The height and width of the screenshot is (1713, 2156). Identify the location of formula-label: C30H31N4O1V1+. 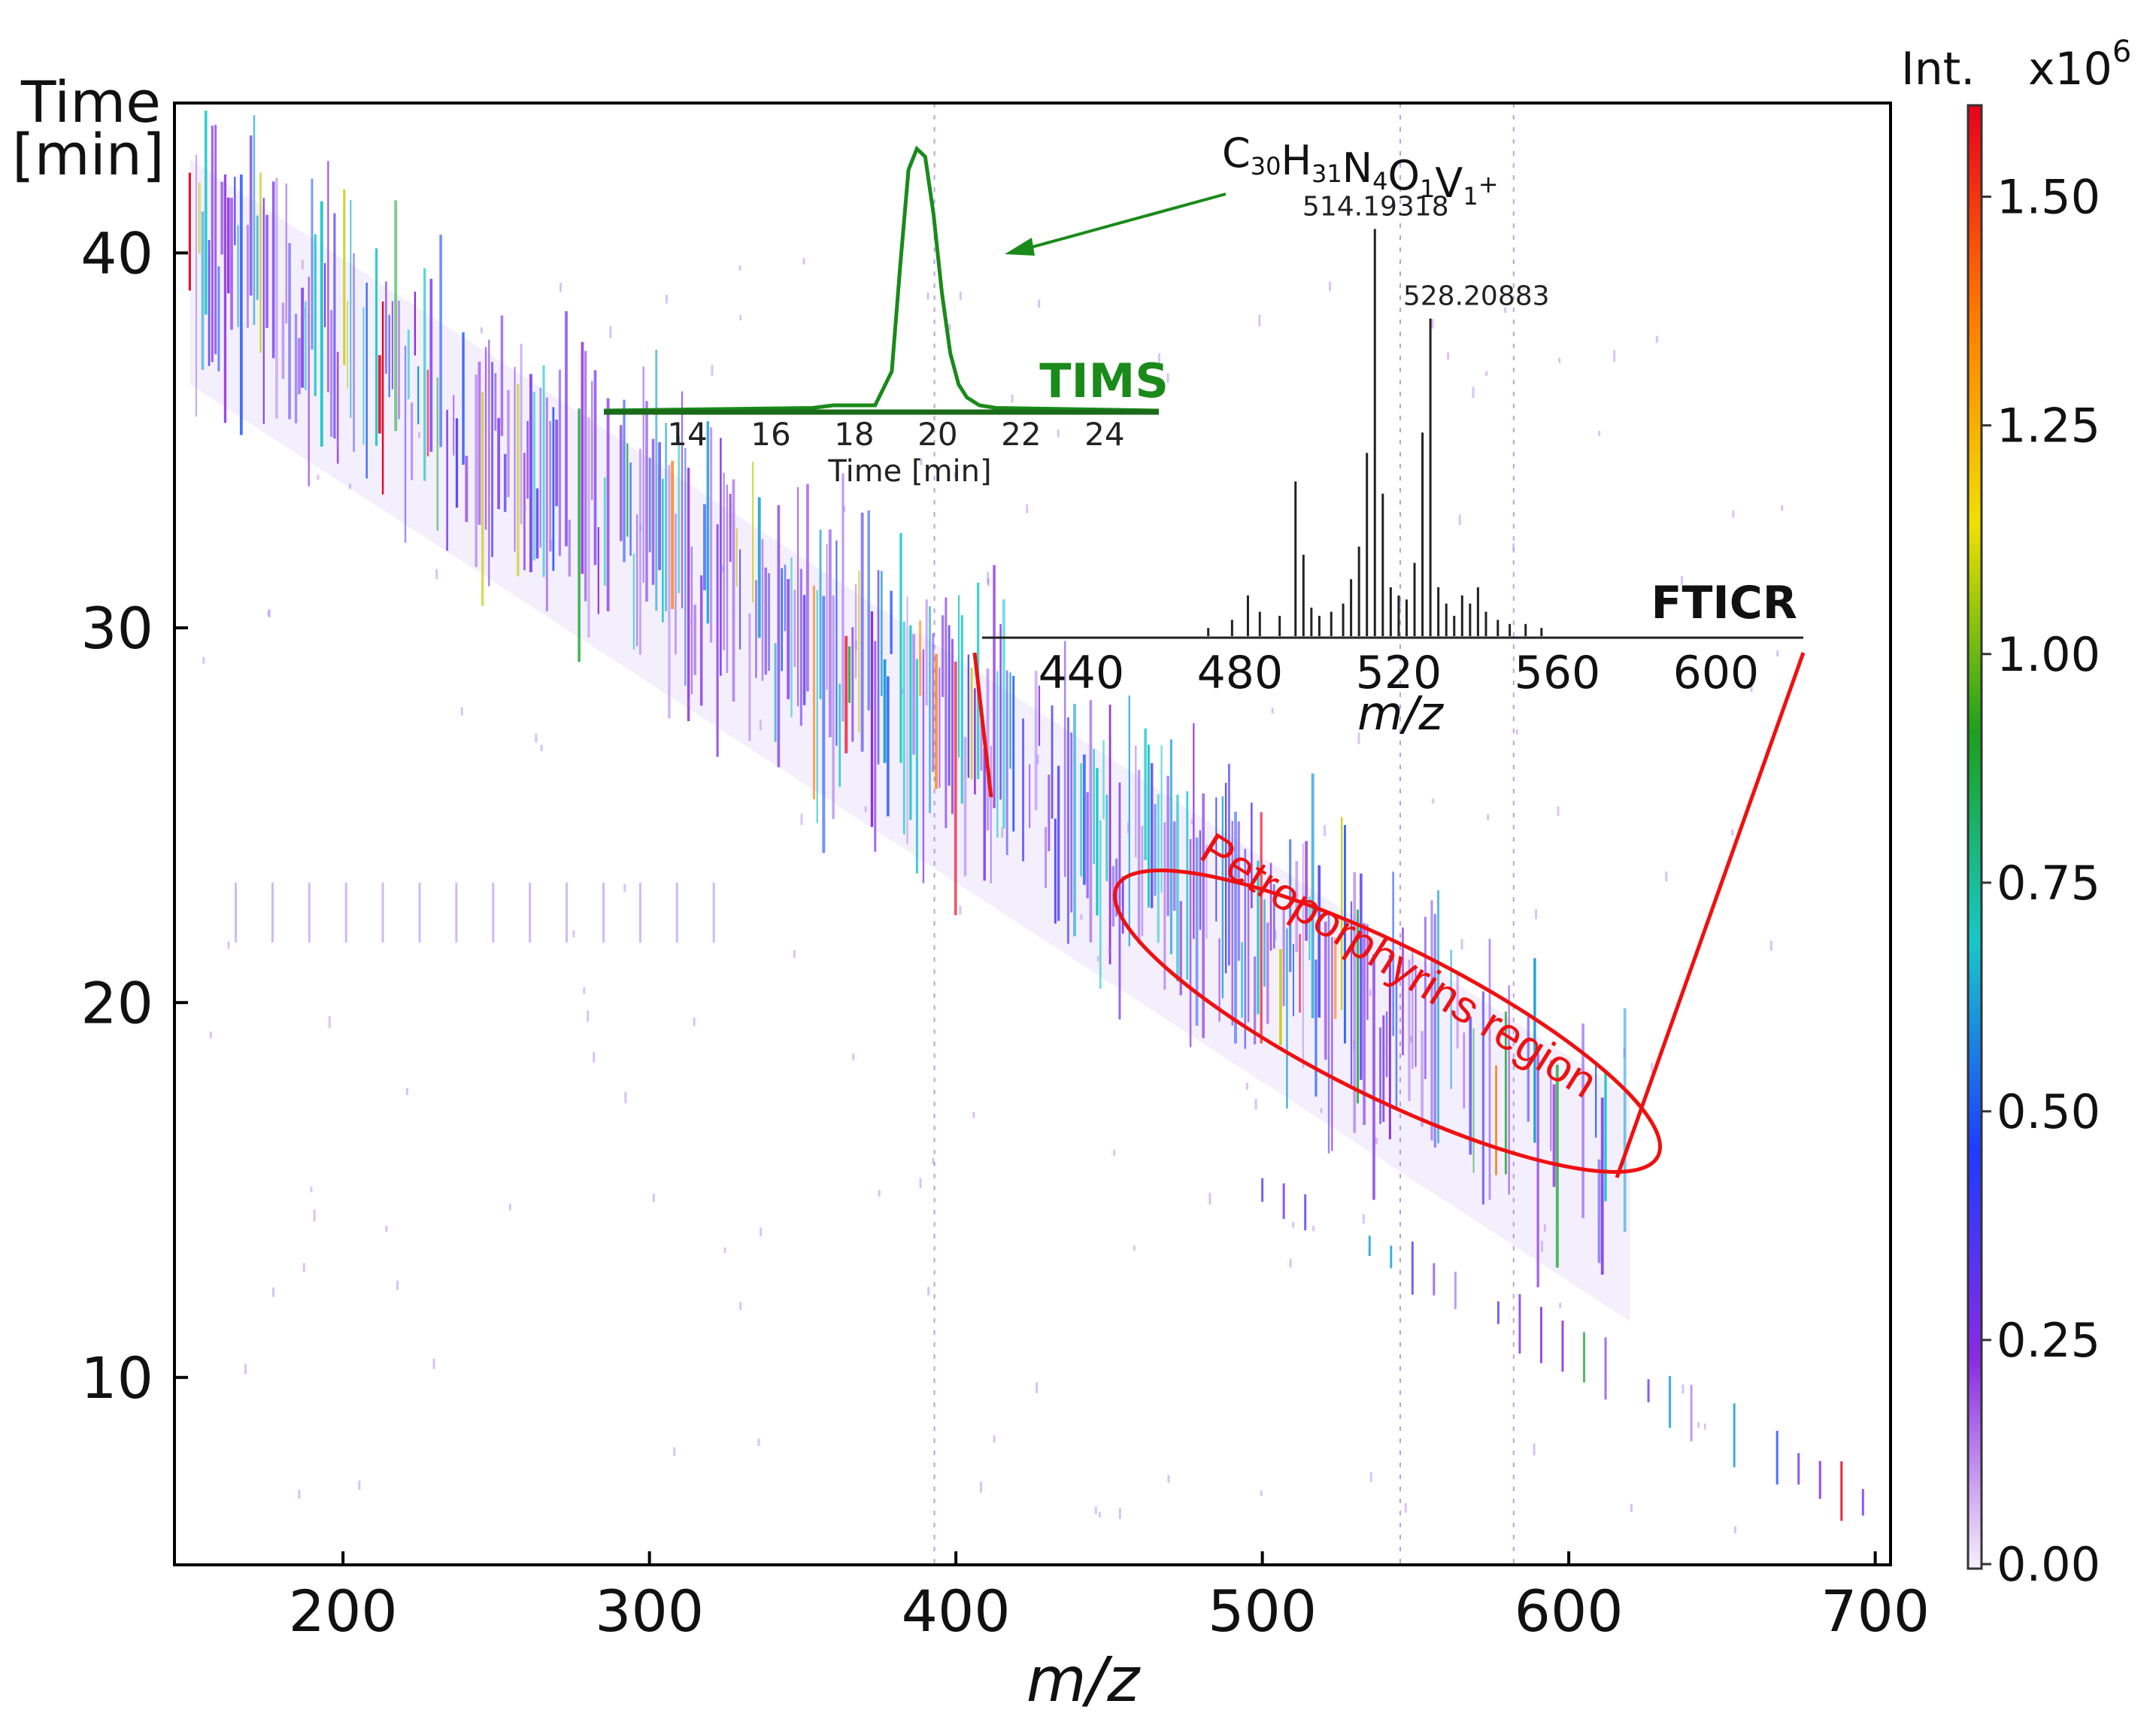
(1360, 170).